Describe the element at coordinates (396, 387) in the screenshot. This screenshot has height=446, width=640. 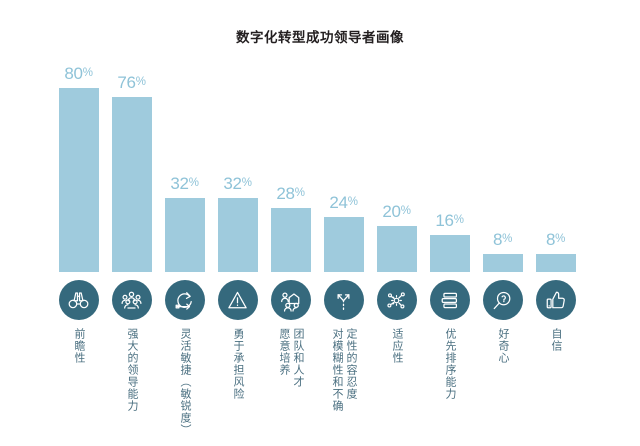
I see `category-label: 适应性` at that location.